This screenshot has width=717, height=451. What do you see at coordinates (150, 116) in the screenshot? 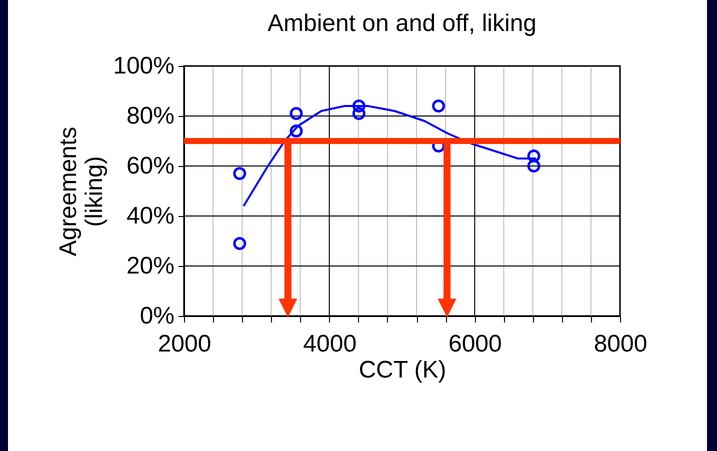
I see `y-tick-label: 80%` at bounding box center [150, 116].